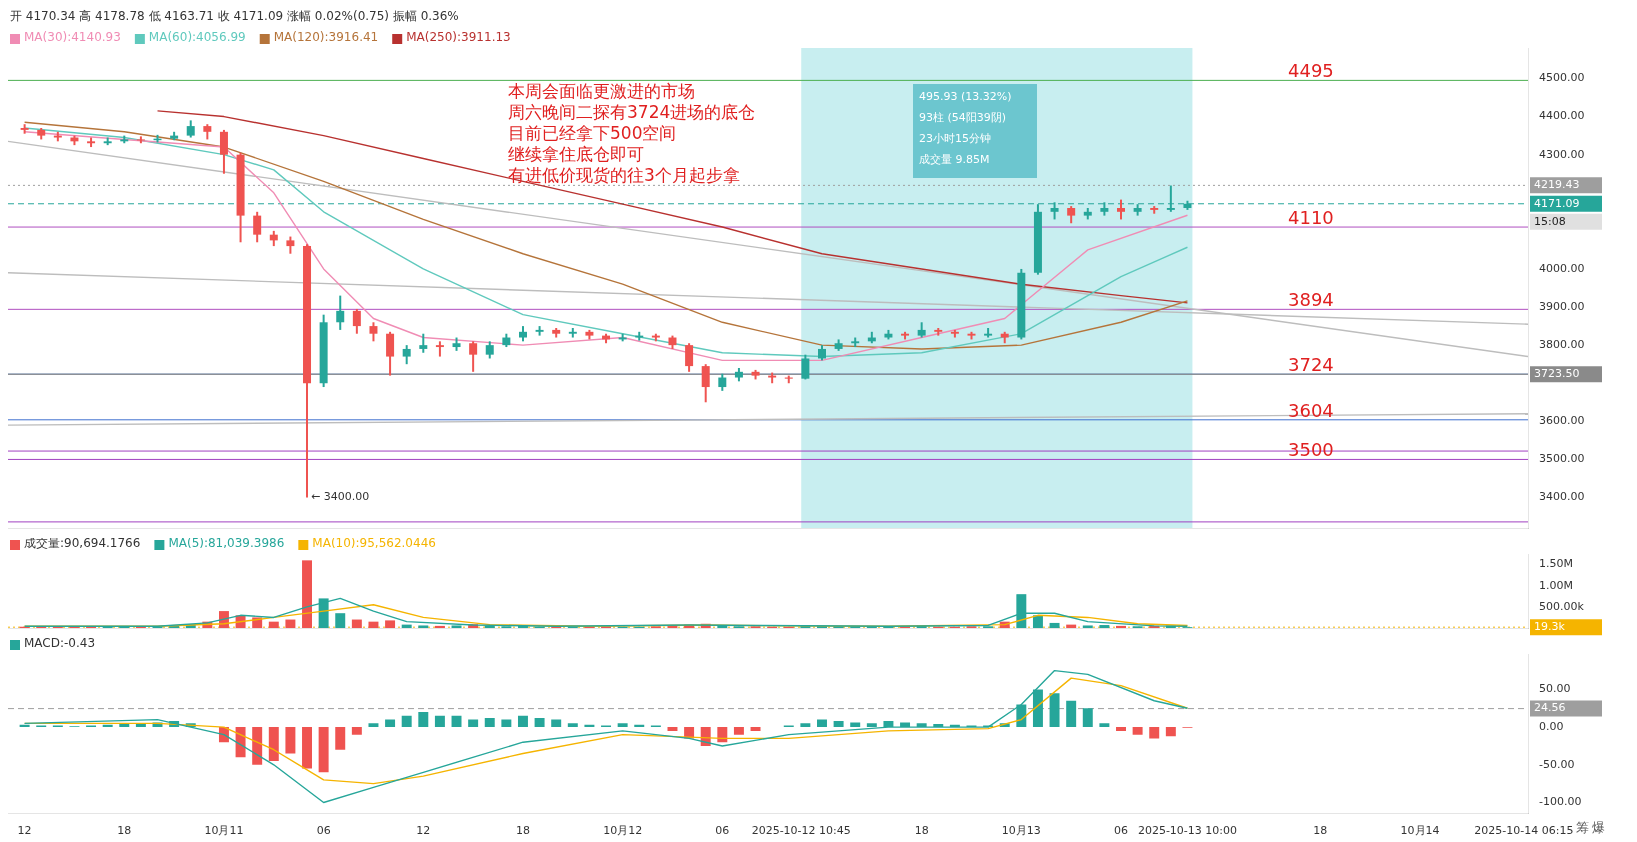  I want to click on legend-label: MA(250):3911.13, so click(458, 37).